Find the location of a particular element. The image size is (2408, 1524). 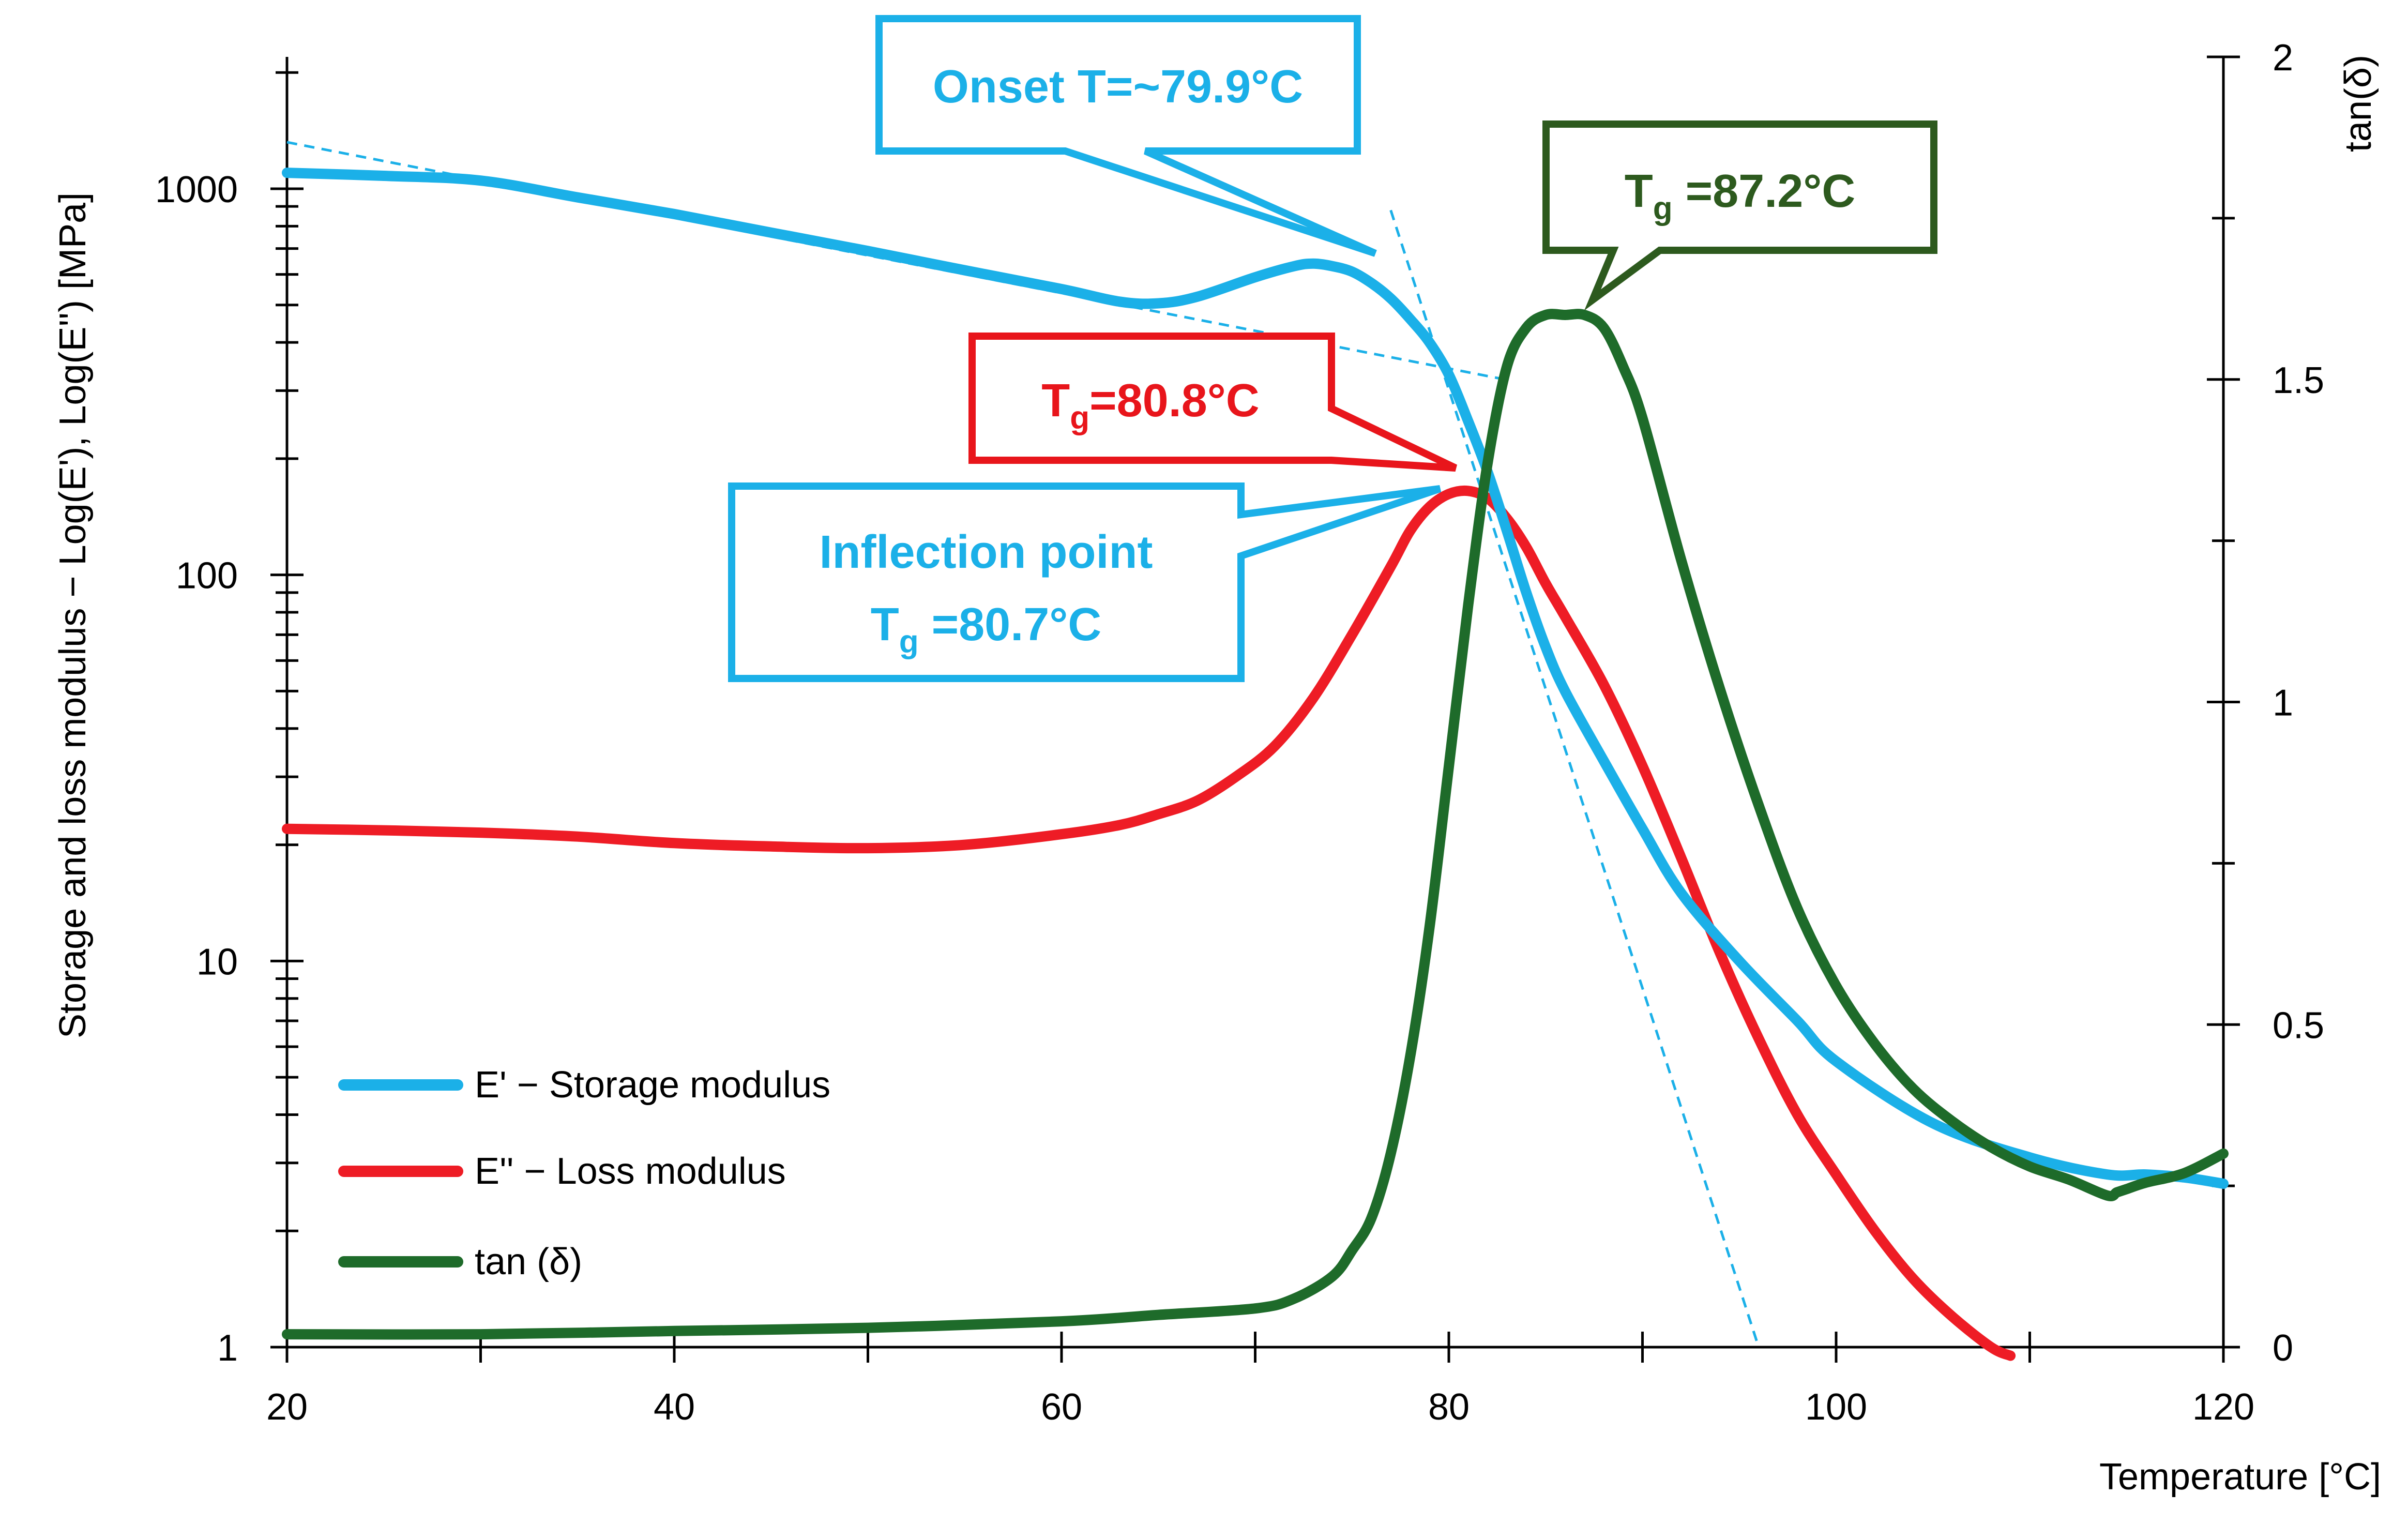

legend-label-storage: E' − Storage modulus is located at coordinates (652, 1085).